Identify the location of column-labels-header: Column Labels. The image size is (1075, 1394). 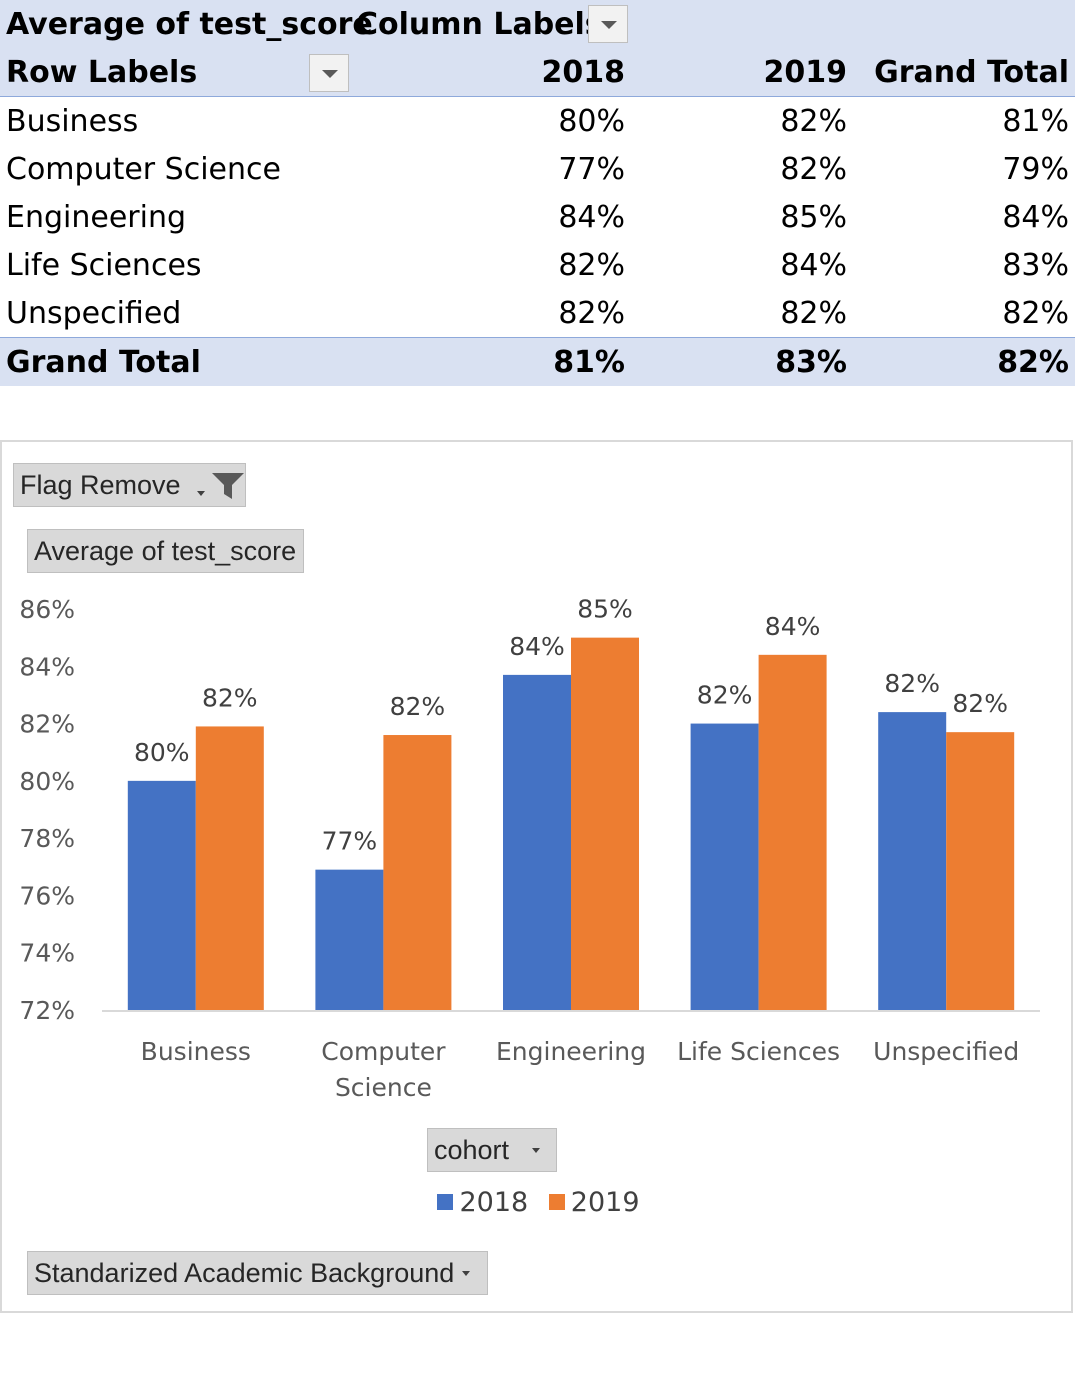
(479, 24).